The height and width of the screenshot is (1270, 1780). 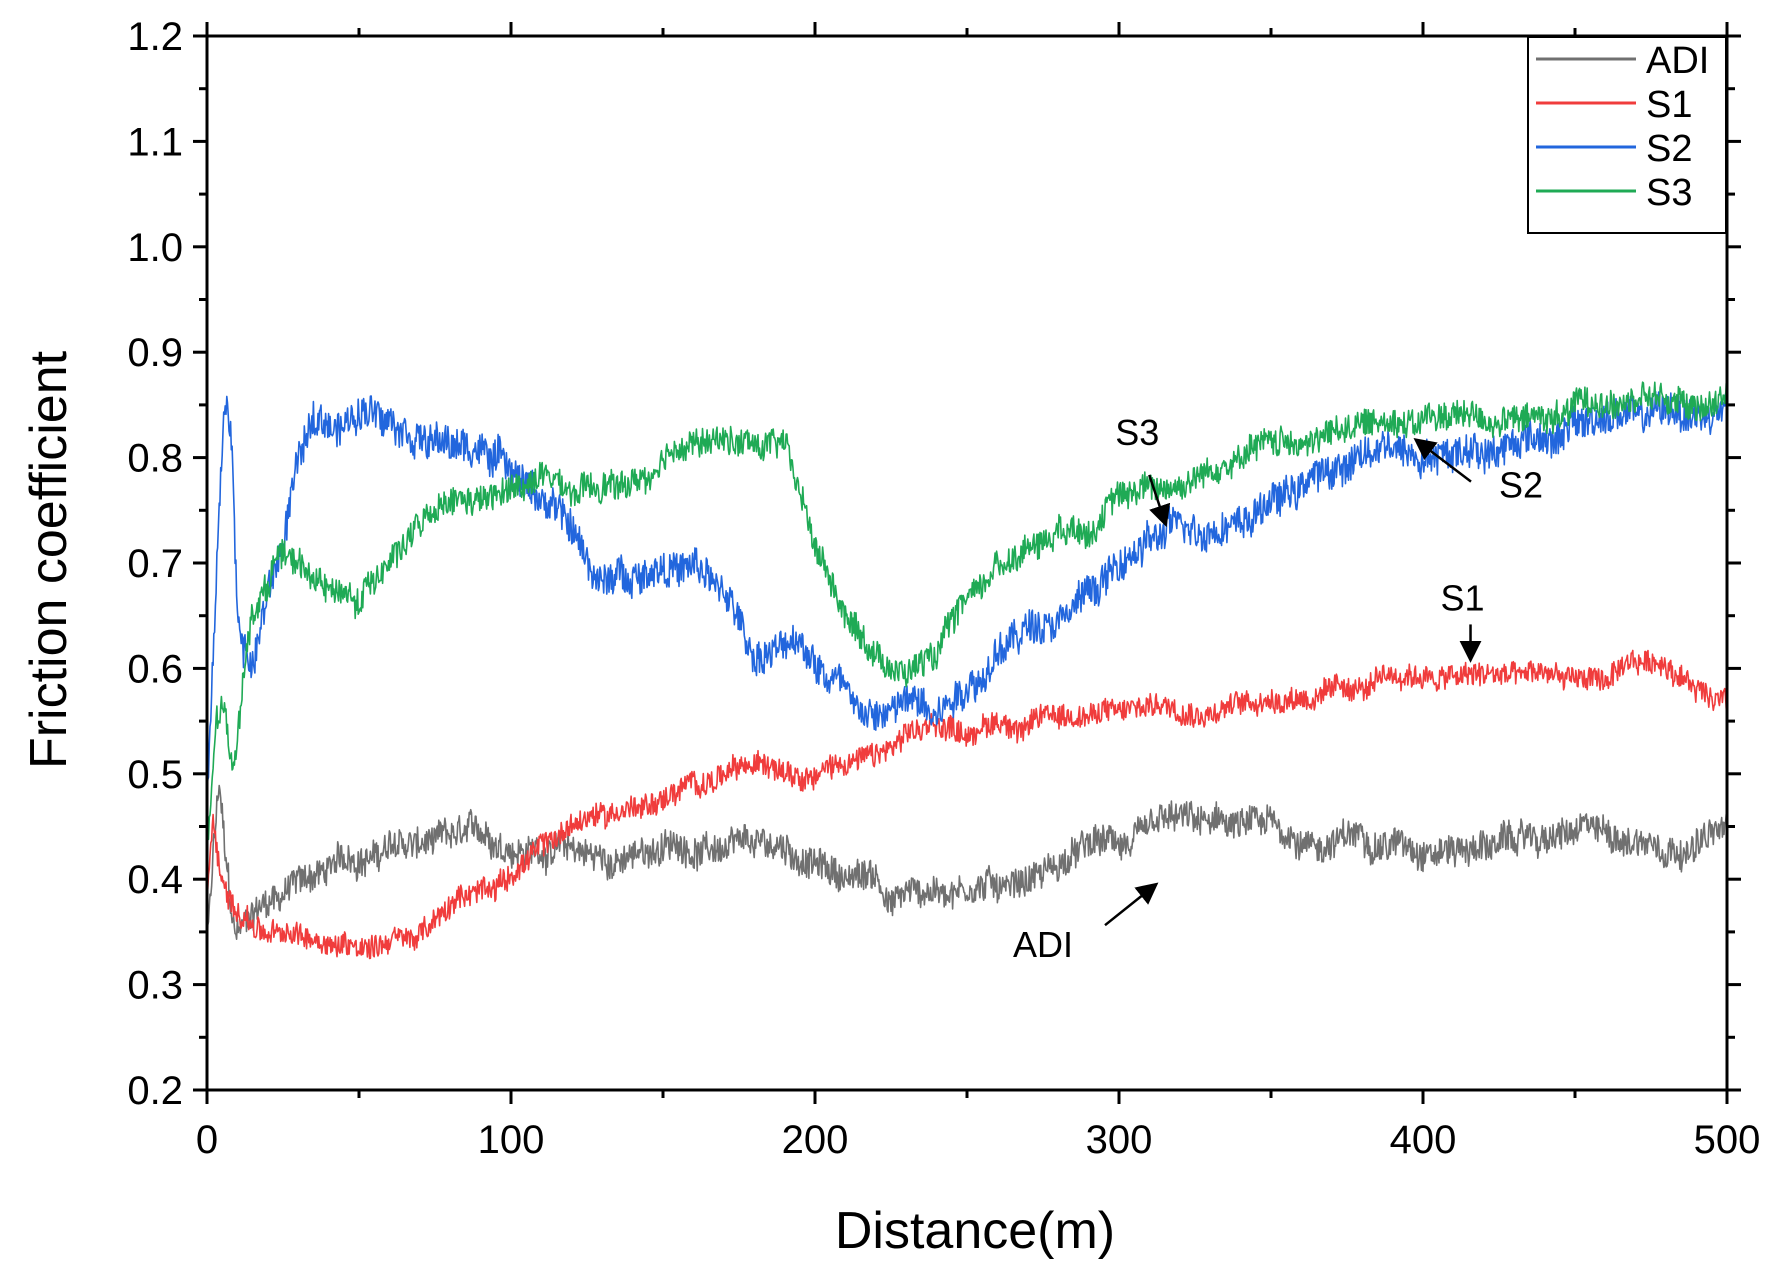 I want to click on x-tick-label: 300, so click(x=1119, y=1140).